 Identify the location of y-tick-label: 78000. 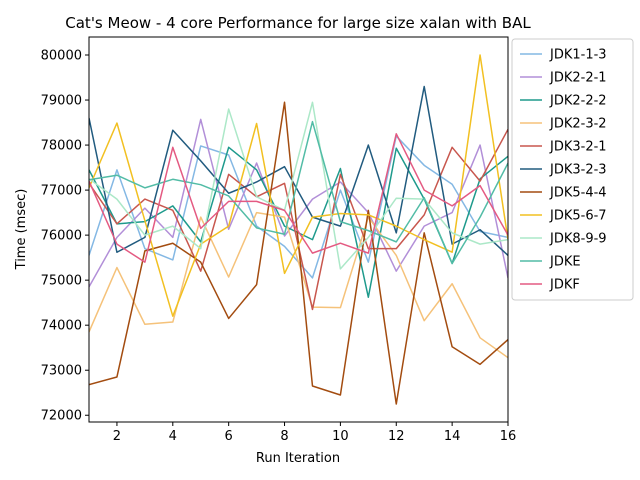
(61, 146).